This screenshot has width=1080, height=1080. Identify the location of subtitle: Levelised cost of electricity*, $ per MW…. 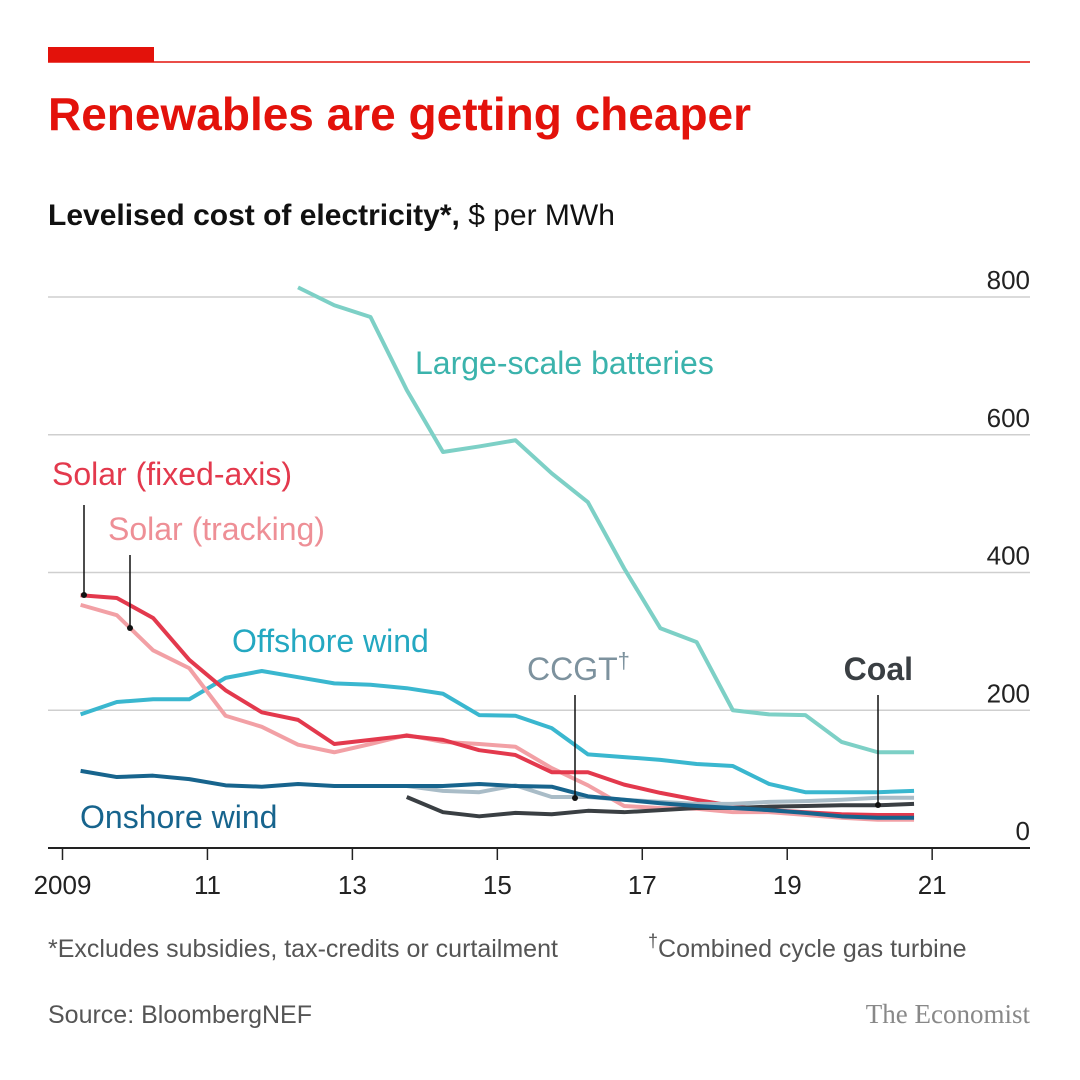
(331, 215).